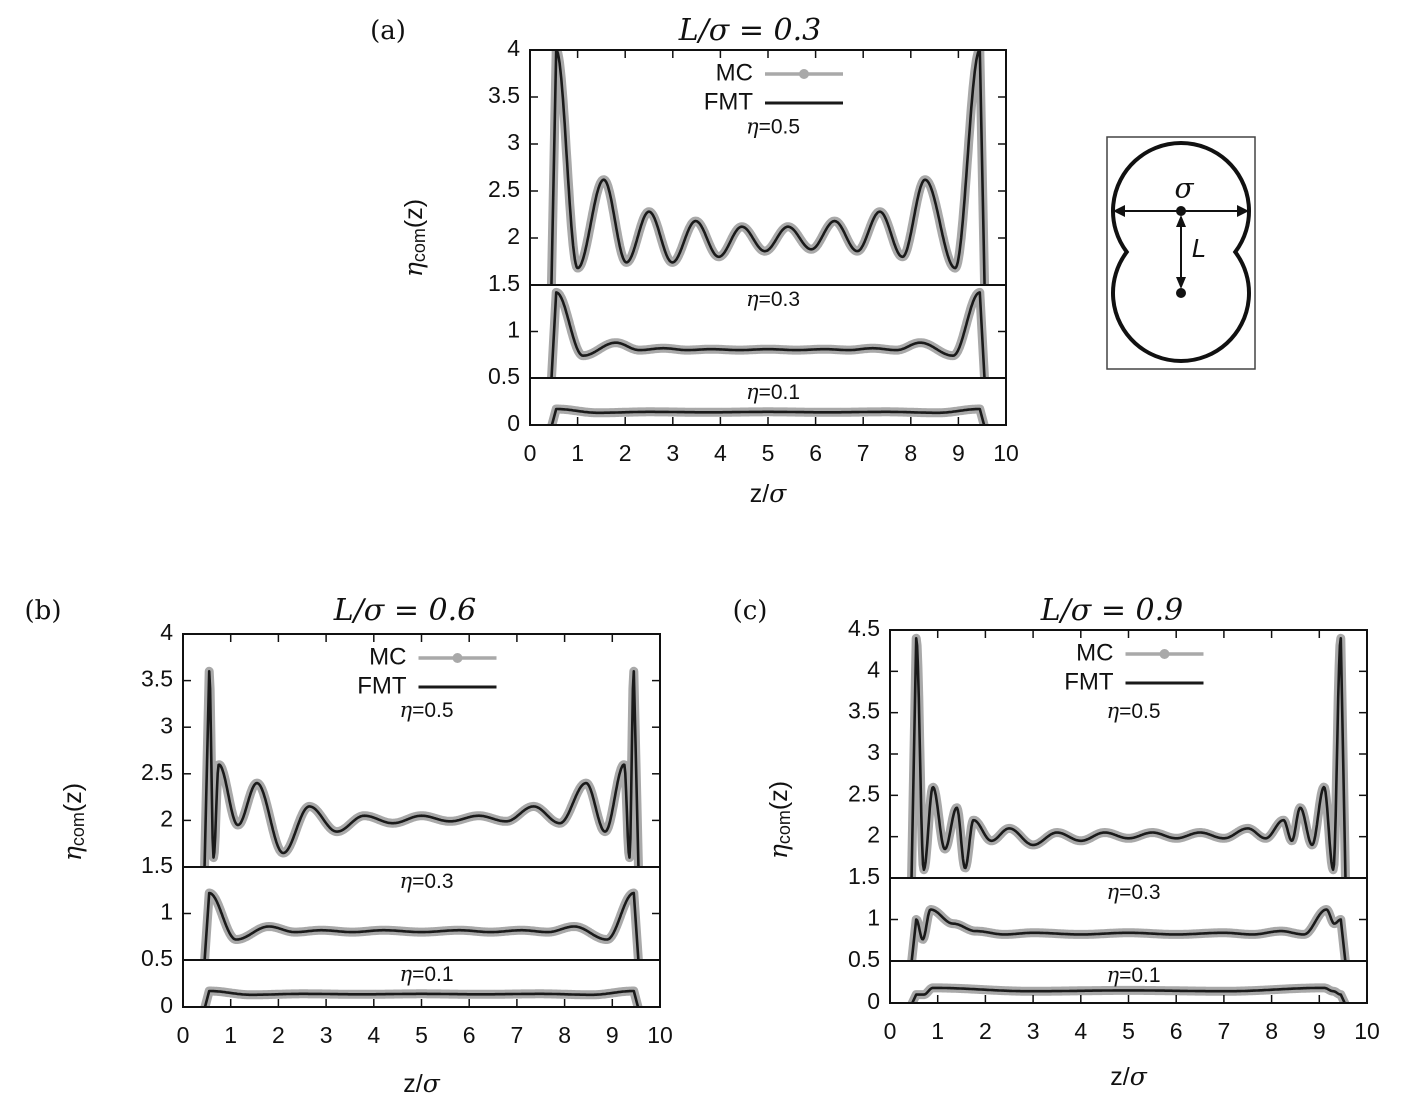  Describe the element at coordinates (504, 376) in the screenshot. I see `y-tick-label: 0.5` at that location.